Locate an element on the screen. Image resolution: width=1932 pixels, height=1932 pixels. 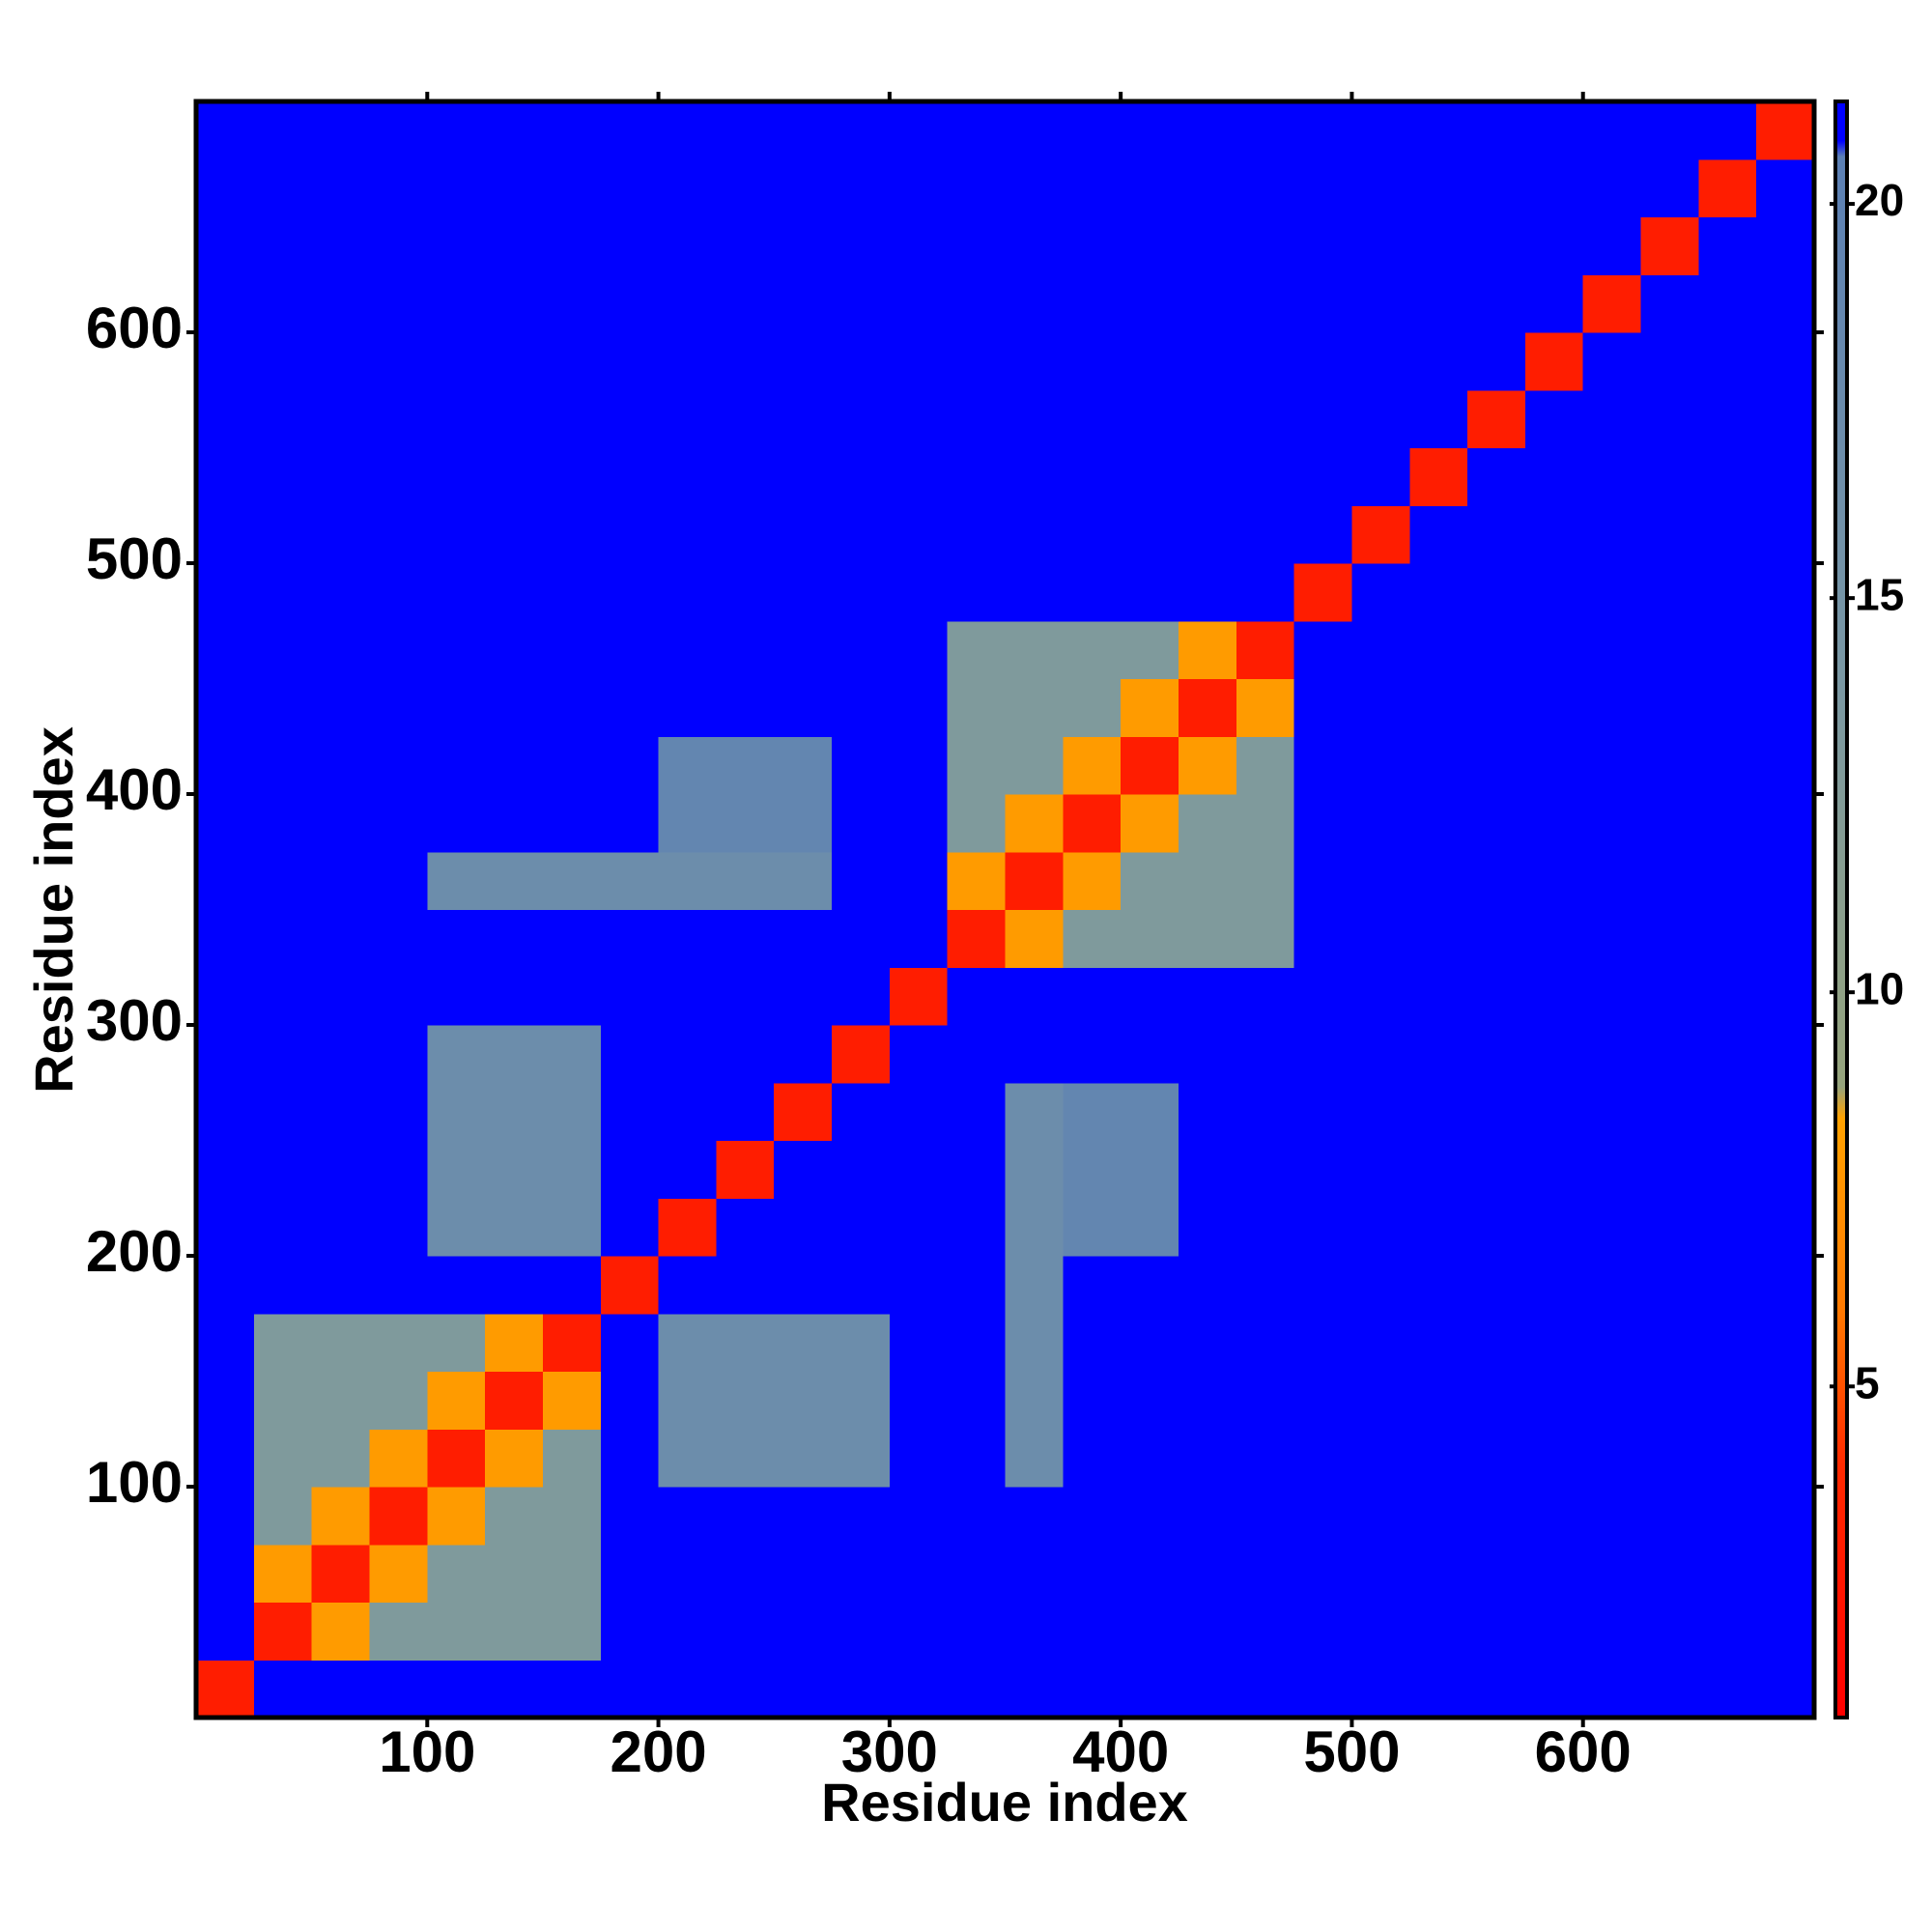
colorbar-tick-label: 5 is located at coordinates (1867, 1382).